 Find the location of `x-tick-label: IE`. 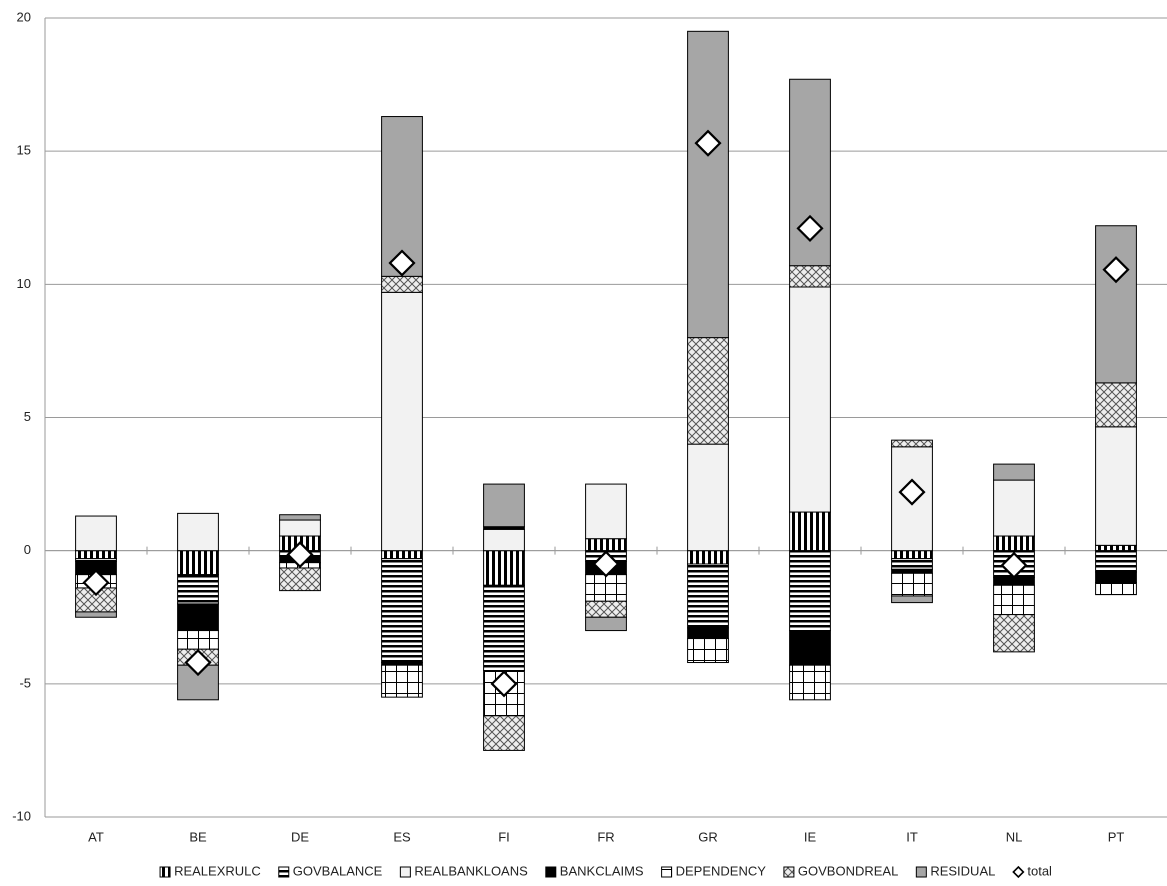

x-tick-label: IE is located at coordinates (810, 836).